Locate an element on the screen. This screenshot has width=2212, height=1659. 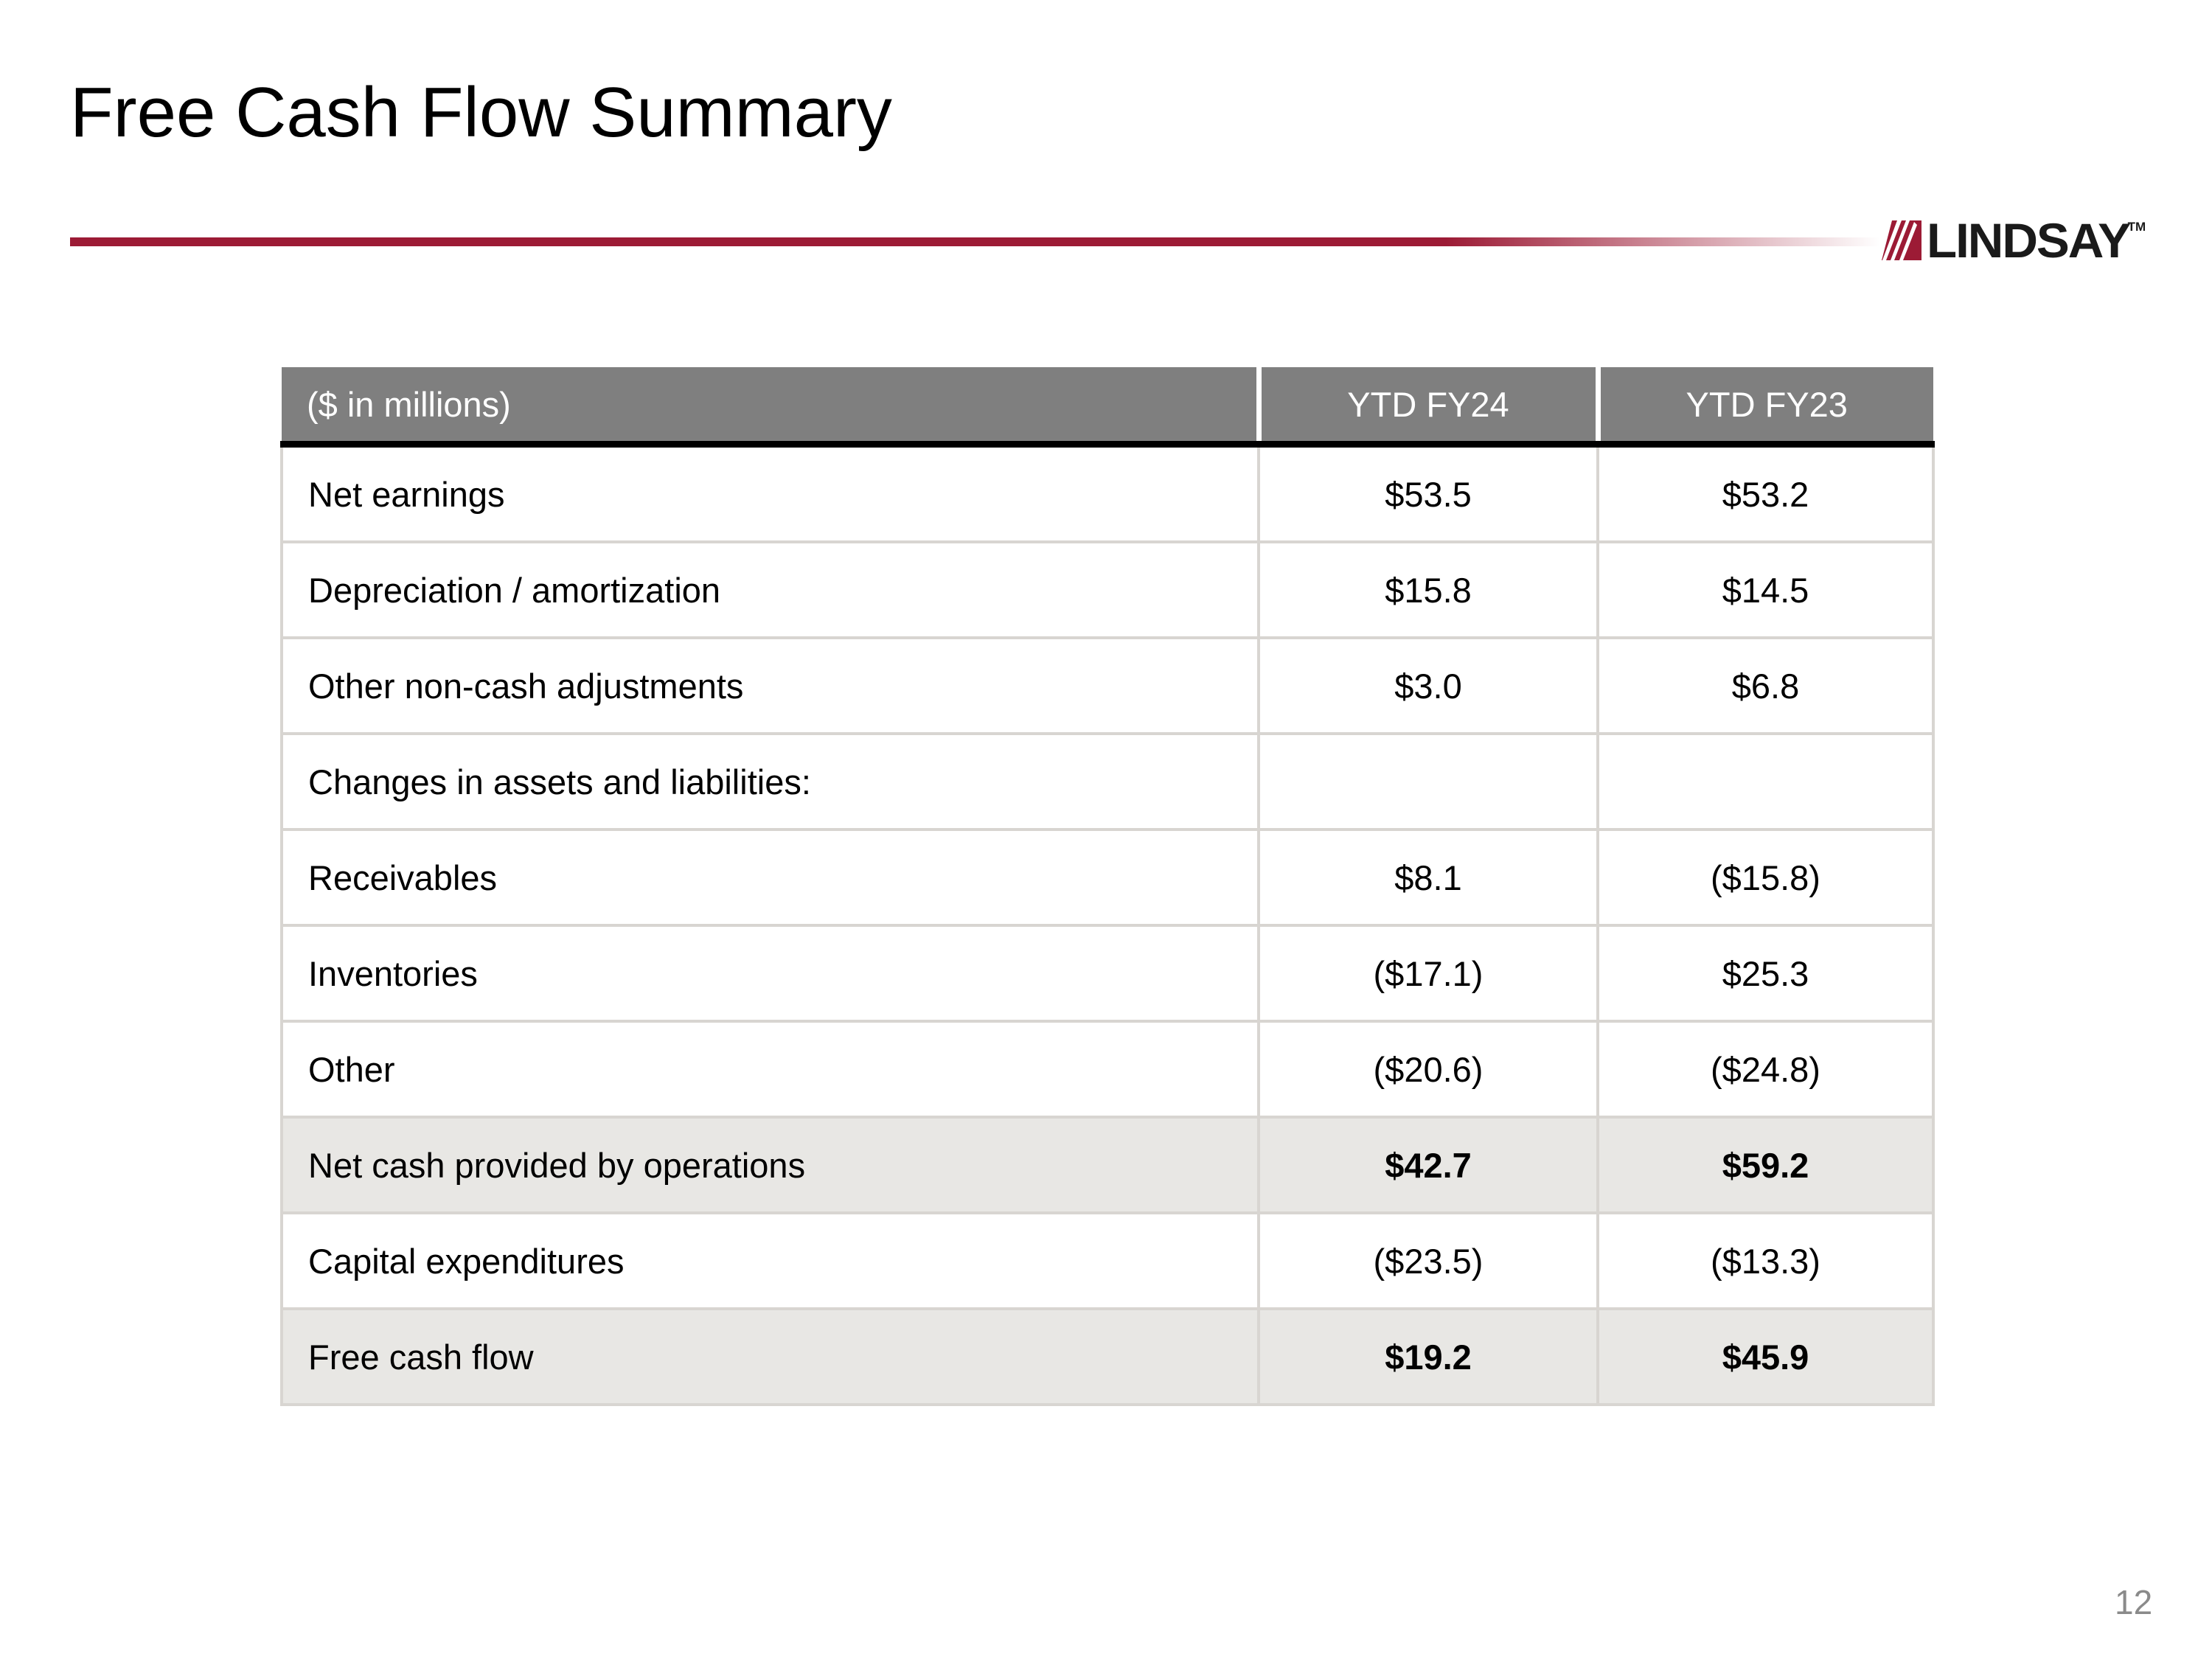
table-row: Receivables $8.1 ($15.8) is located at coordinates (1107, 878).